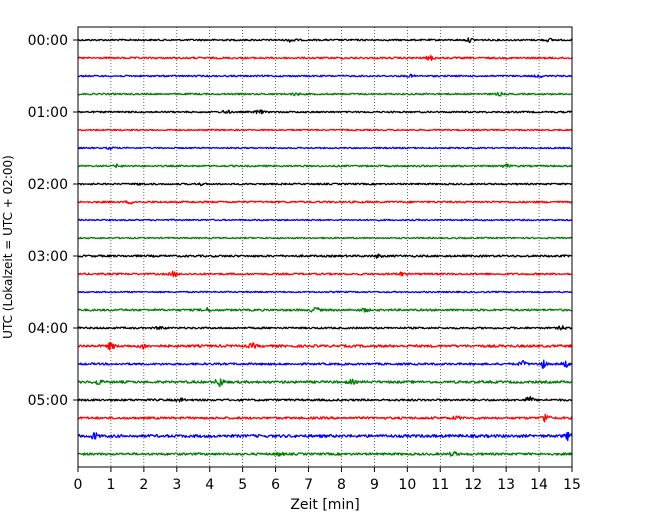 This screenshot has height=520, width=650. Describe the element at coordinates (48, 257) in the screenshot. I see `y-tick-label-0300: 03:00` at that location.